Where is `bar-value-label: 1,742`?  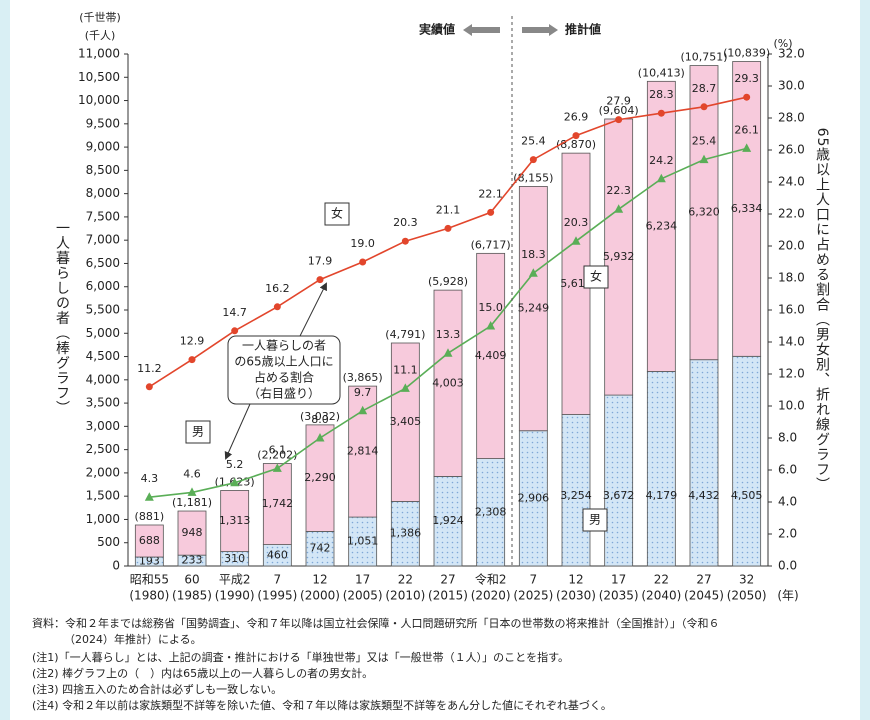
bar-value-label: 1,742 is located at coordinates (278, 503).